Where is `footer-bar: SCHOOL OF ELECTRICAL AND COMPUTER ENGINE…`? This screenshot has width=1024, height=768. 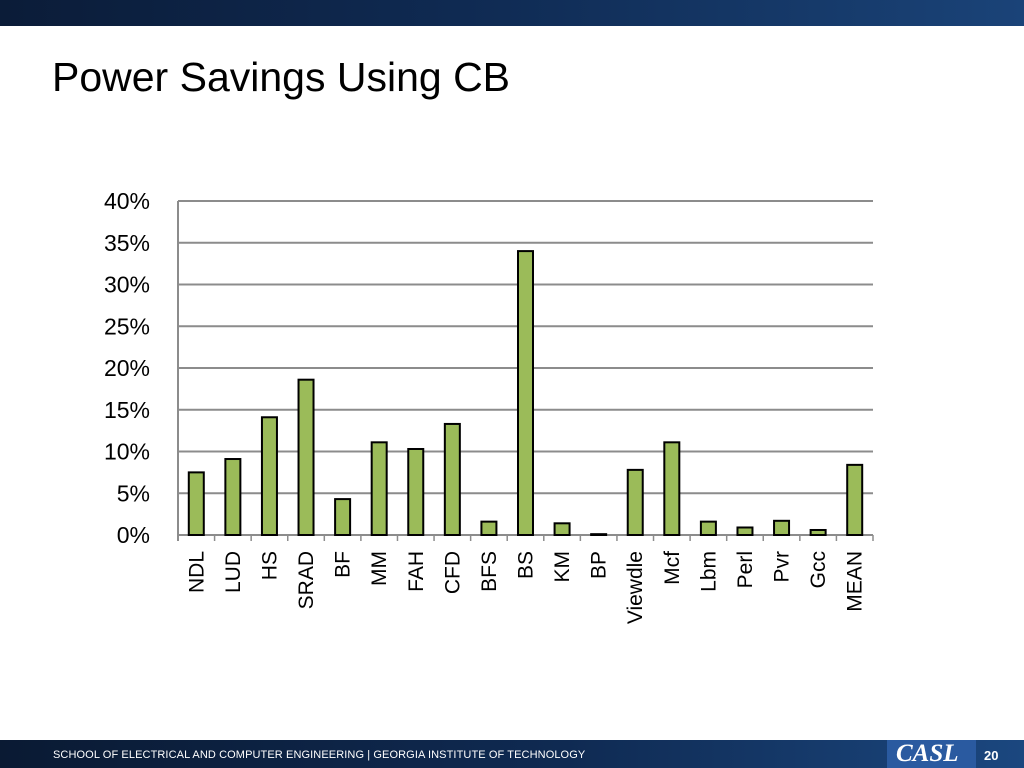 footer-bar: SCHOOL OF ELECTRICAL AND COMPUTER ENGINE… is located at coordinates (512, 754).